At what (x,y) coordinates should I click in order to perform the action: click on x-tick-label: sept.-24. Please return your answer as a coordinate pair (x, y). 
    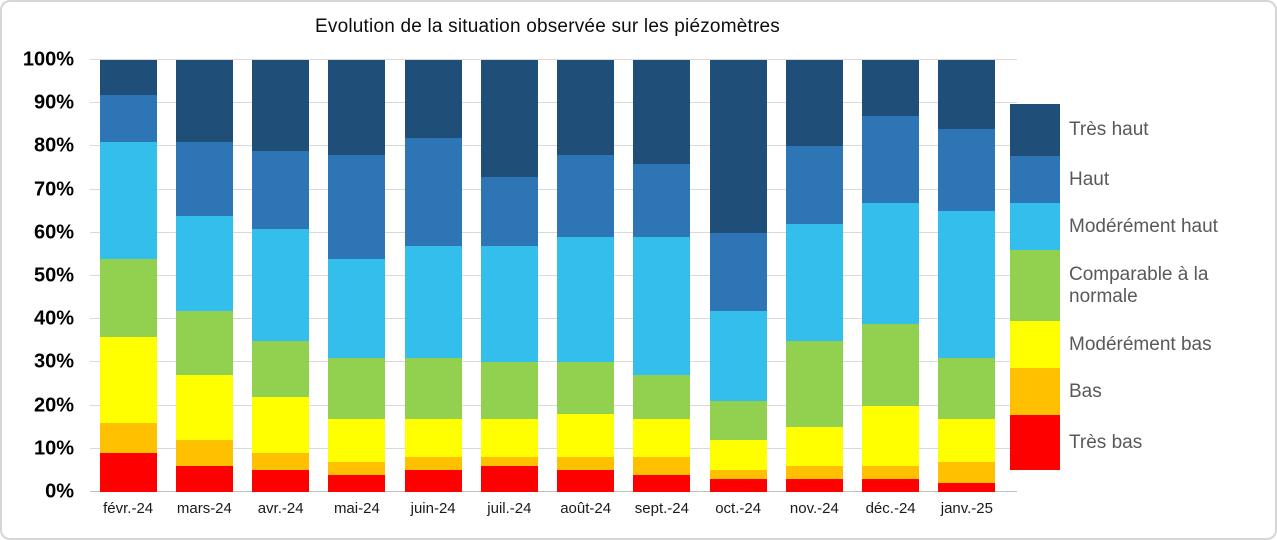
    Looking at the image, I should click on (661, 508).